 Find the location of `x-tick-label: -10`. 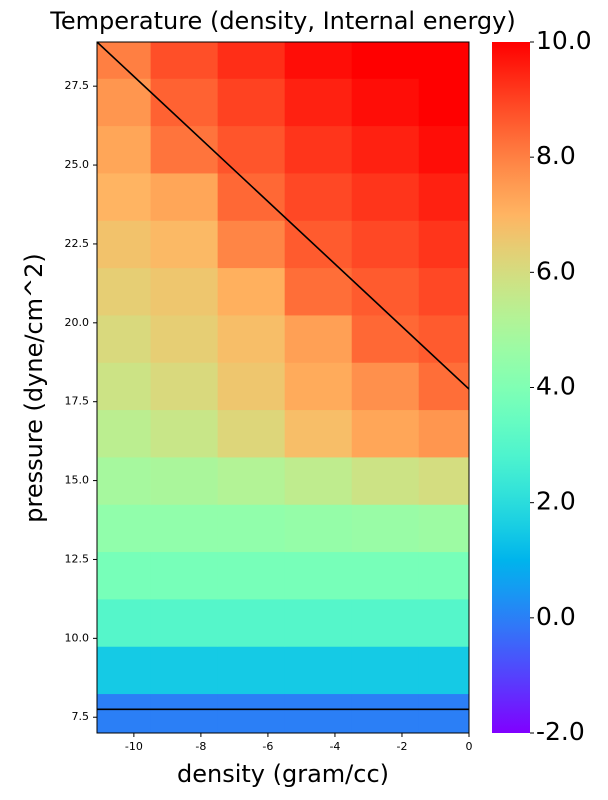

x-tick-label: -10 is located at coordinates (134, 746).